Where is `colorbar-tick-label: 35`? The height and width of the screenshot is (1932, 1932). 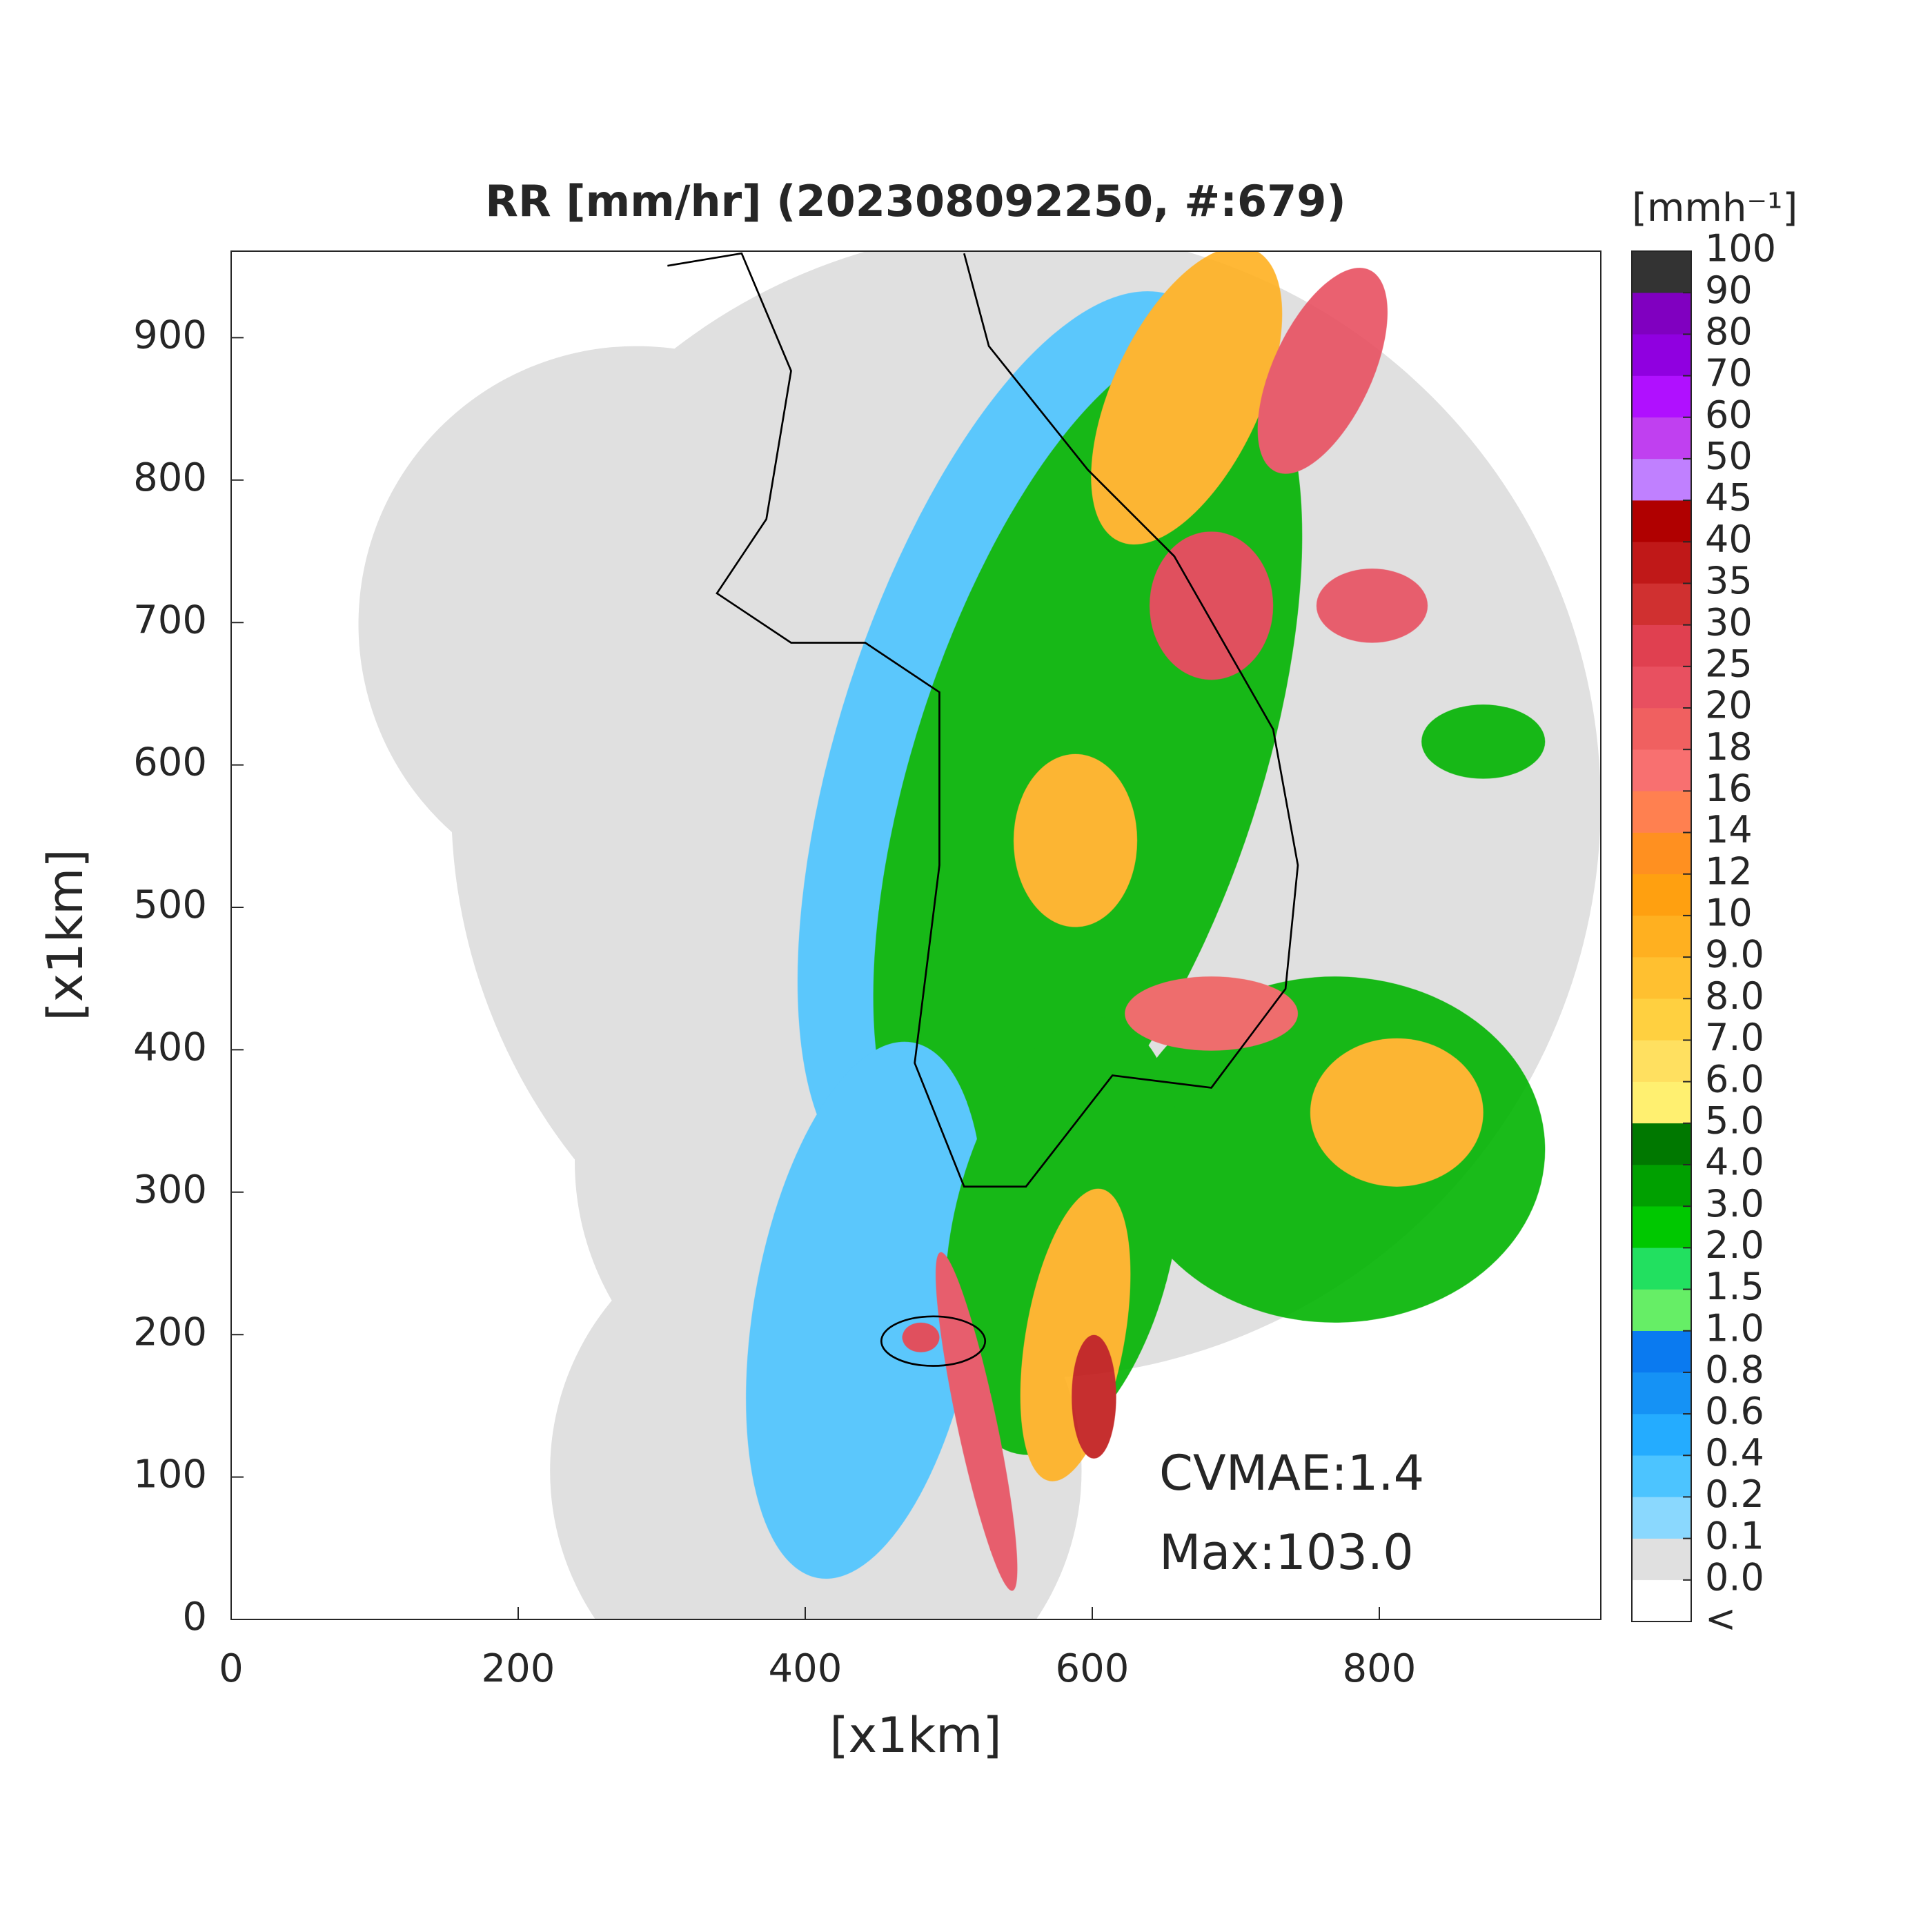 colorbar-tick-label: 35 is located at coordinates (1729, 580).